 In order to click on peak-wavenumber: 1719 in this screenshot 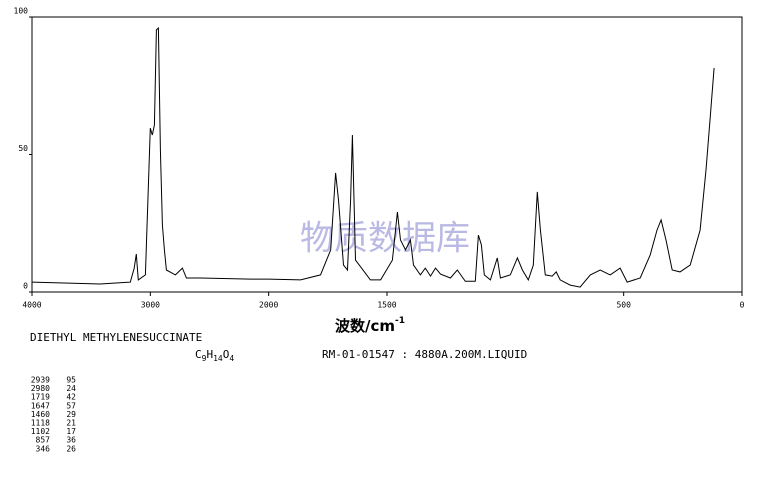, I will do `click(40, 397)`.